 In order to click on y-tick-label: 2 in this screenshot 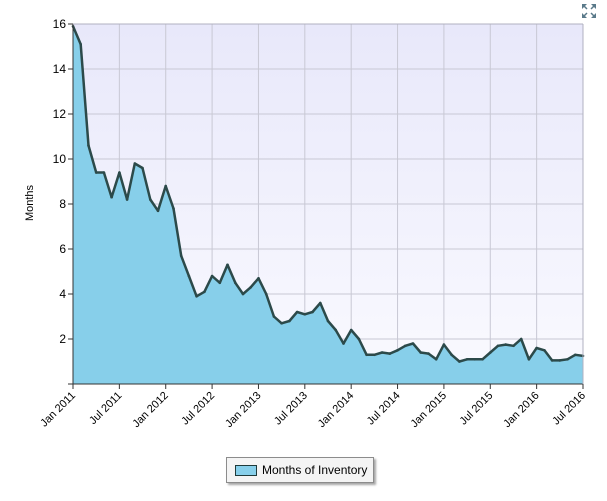, I will do `click(62, 339)`.